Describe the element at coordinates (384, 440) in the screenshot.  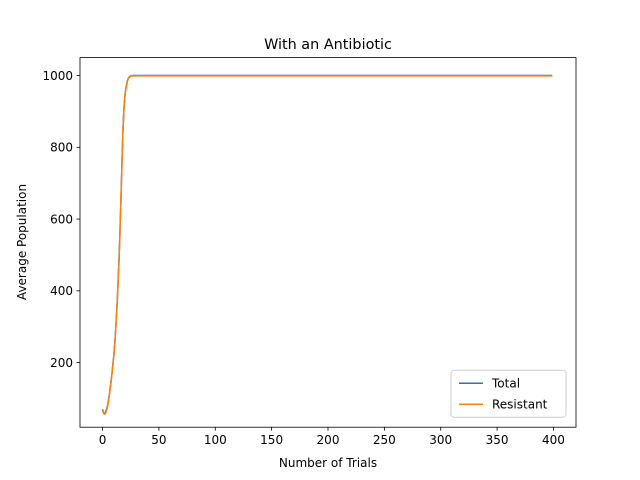
I see `x-tick-label: 250` at that location.